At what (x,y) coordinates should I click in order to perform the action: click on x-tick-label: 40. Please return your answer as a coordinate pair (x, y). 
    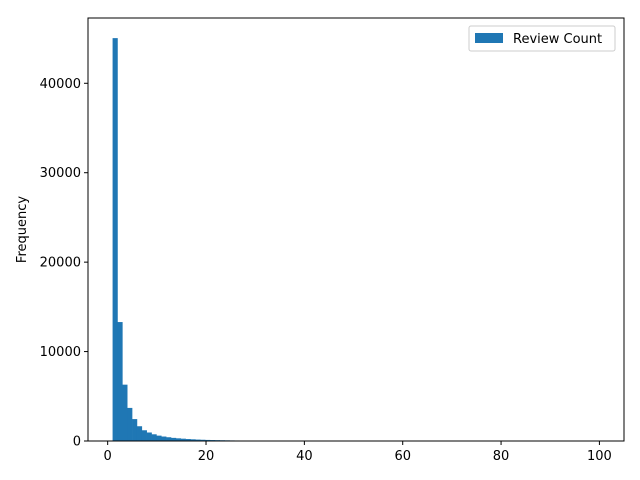
    Looking at the image, I should click on (304, 456).